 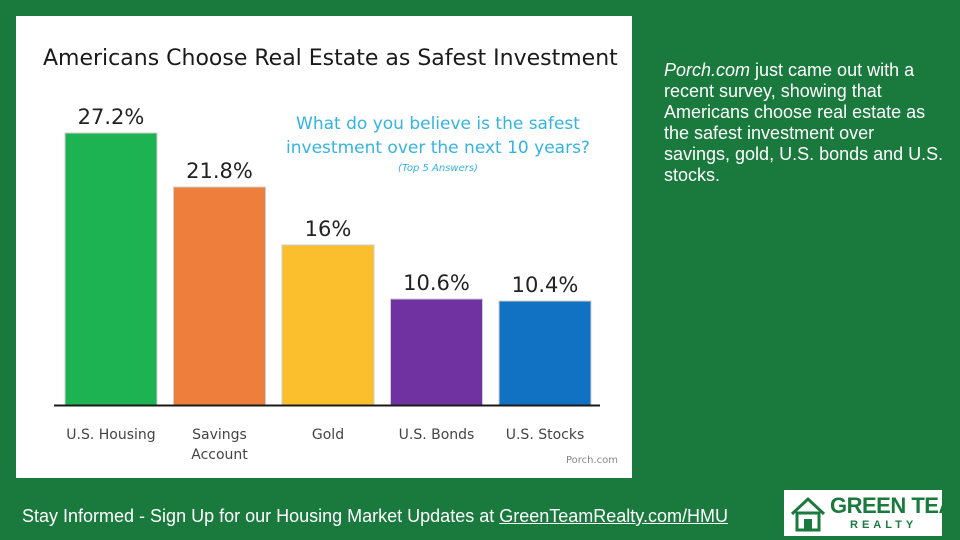 What do you see at coordinates (591, 460) in the screenshot?
I see `chart-source: Porch.com` at bounding box center [591, 460].